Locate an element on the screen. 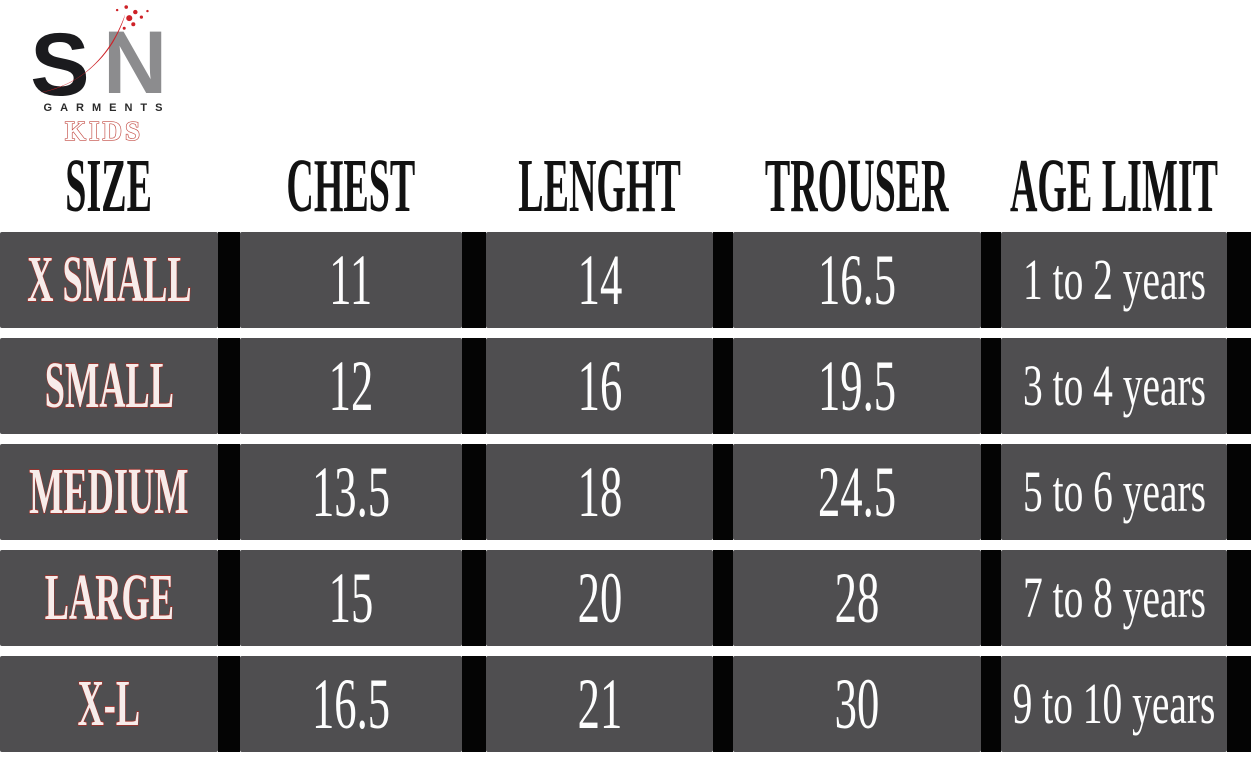  chest-value: 13.5 is located at coordinates (351, 492).